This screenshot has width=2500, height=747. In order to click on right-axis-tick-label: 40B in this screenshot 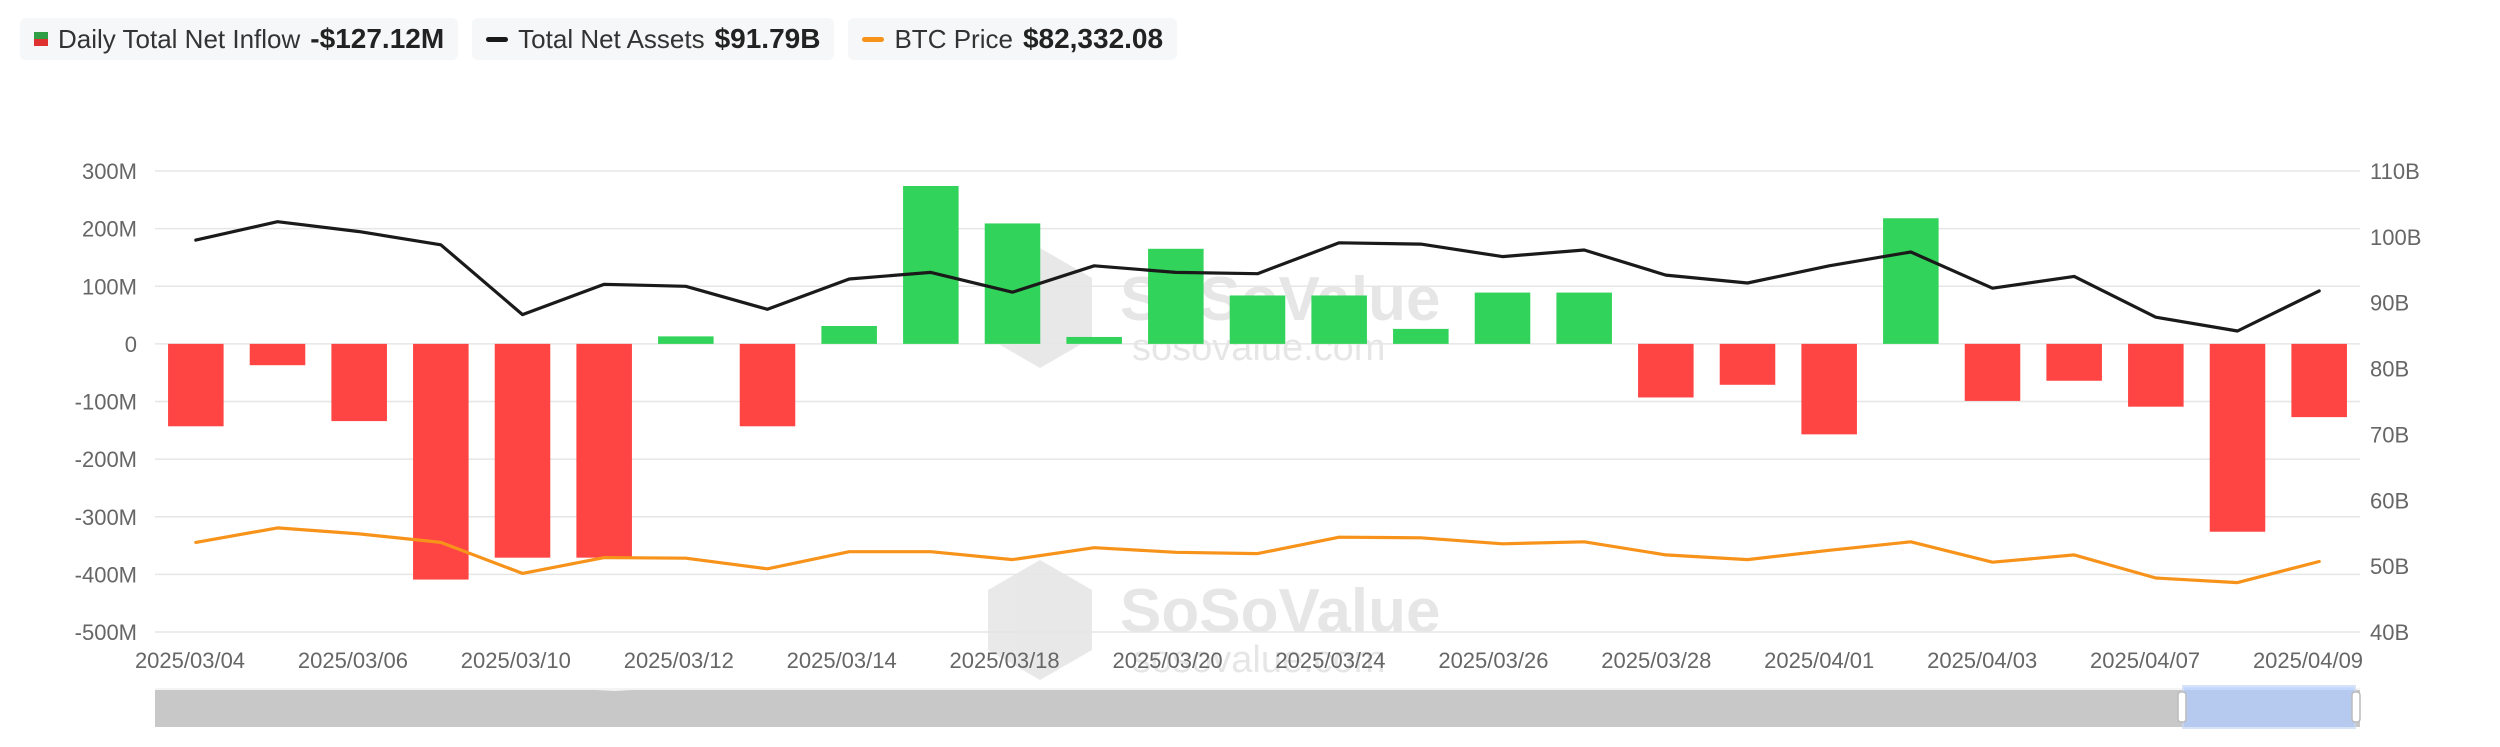, I will do `click(2389, 632)`.